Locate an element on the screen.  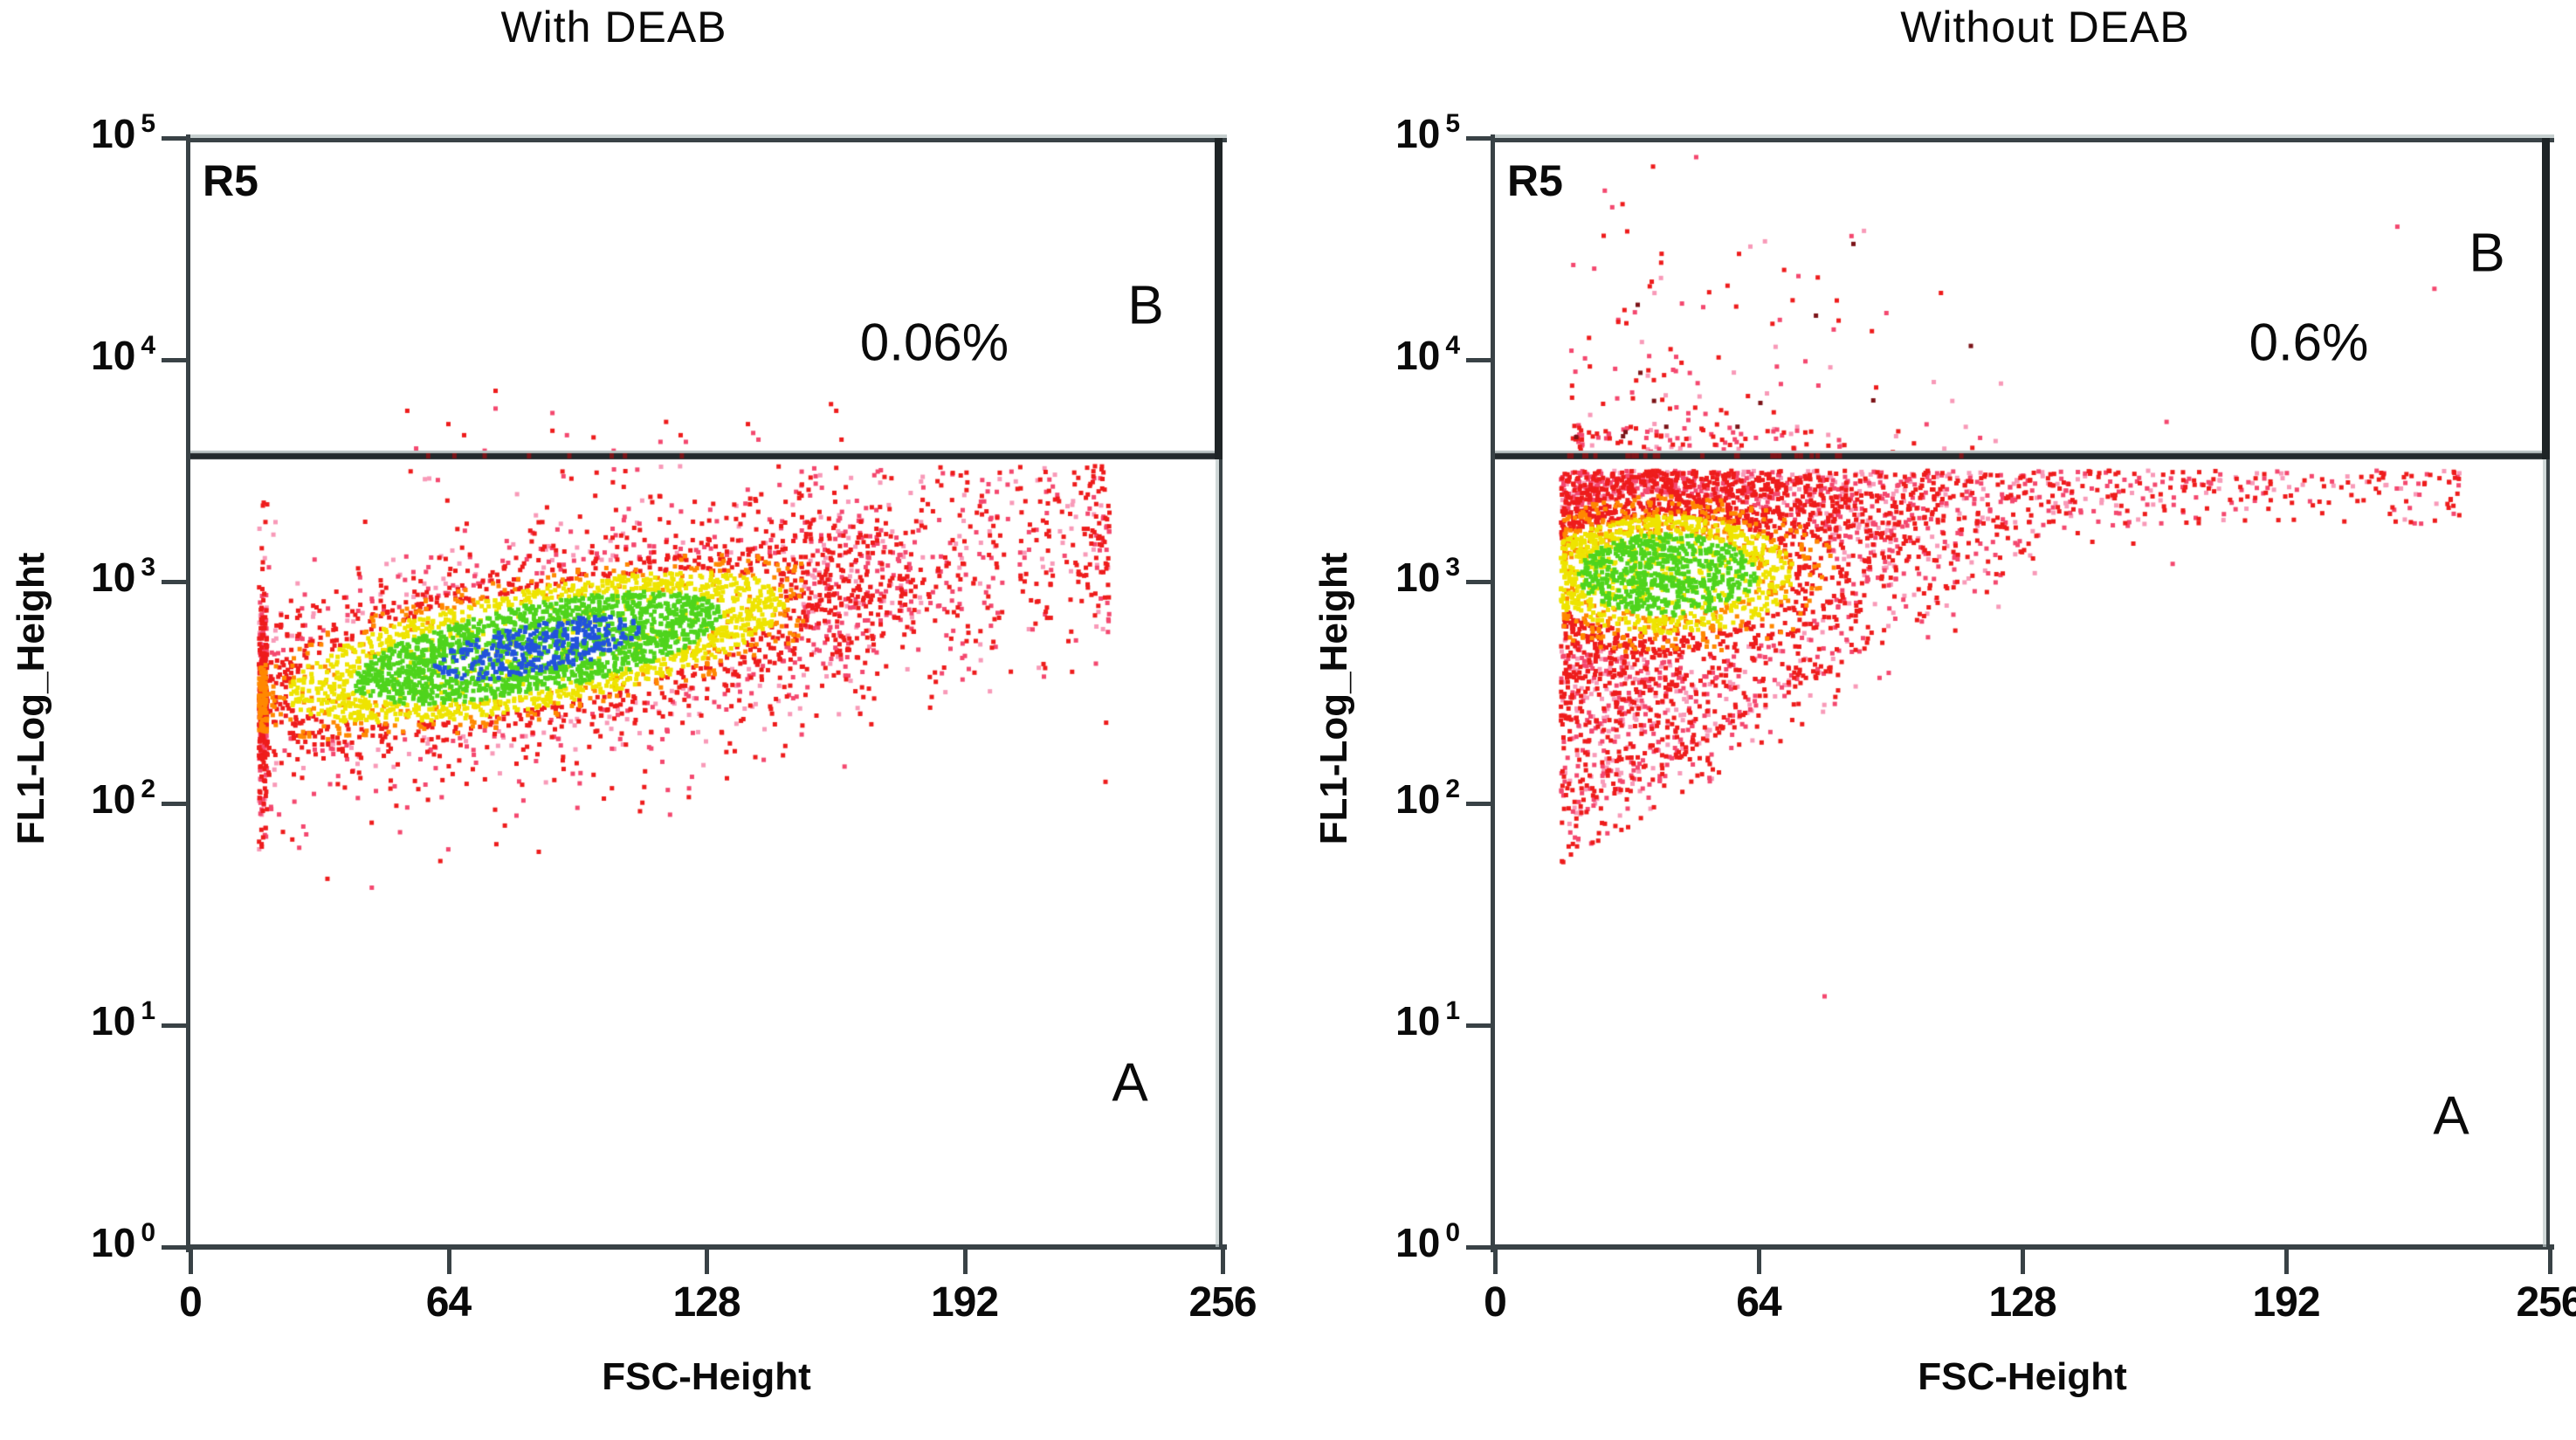
percent-b-label: 0.06% is located at coordinates (934, 342).